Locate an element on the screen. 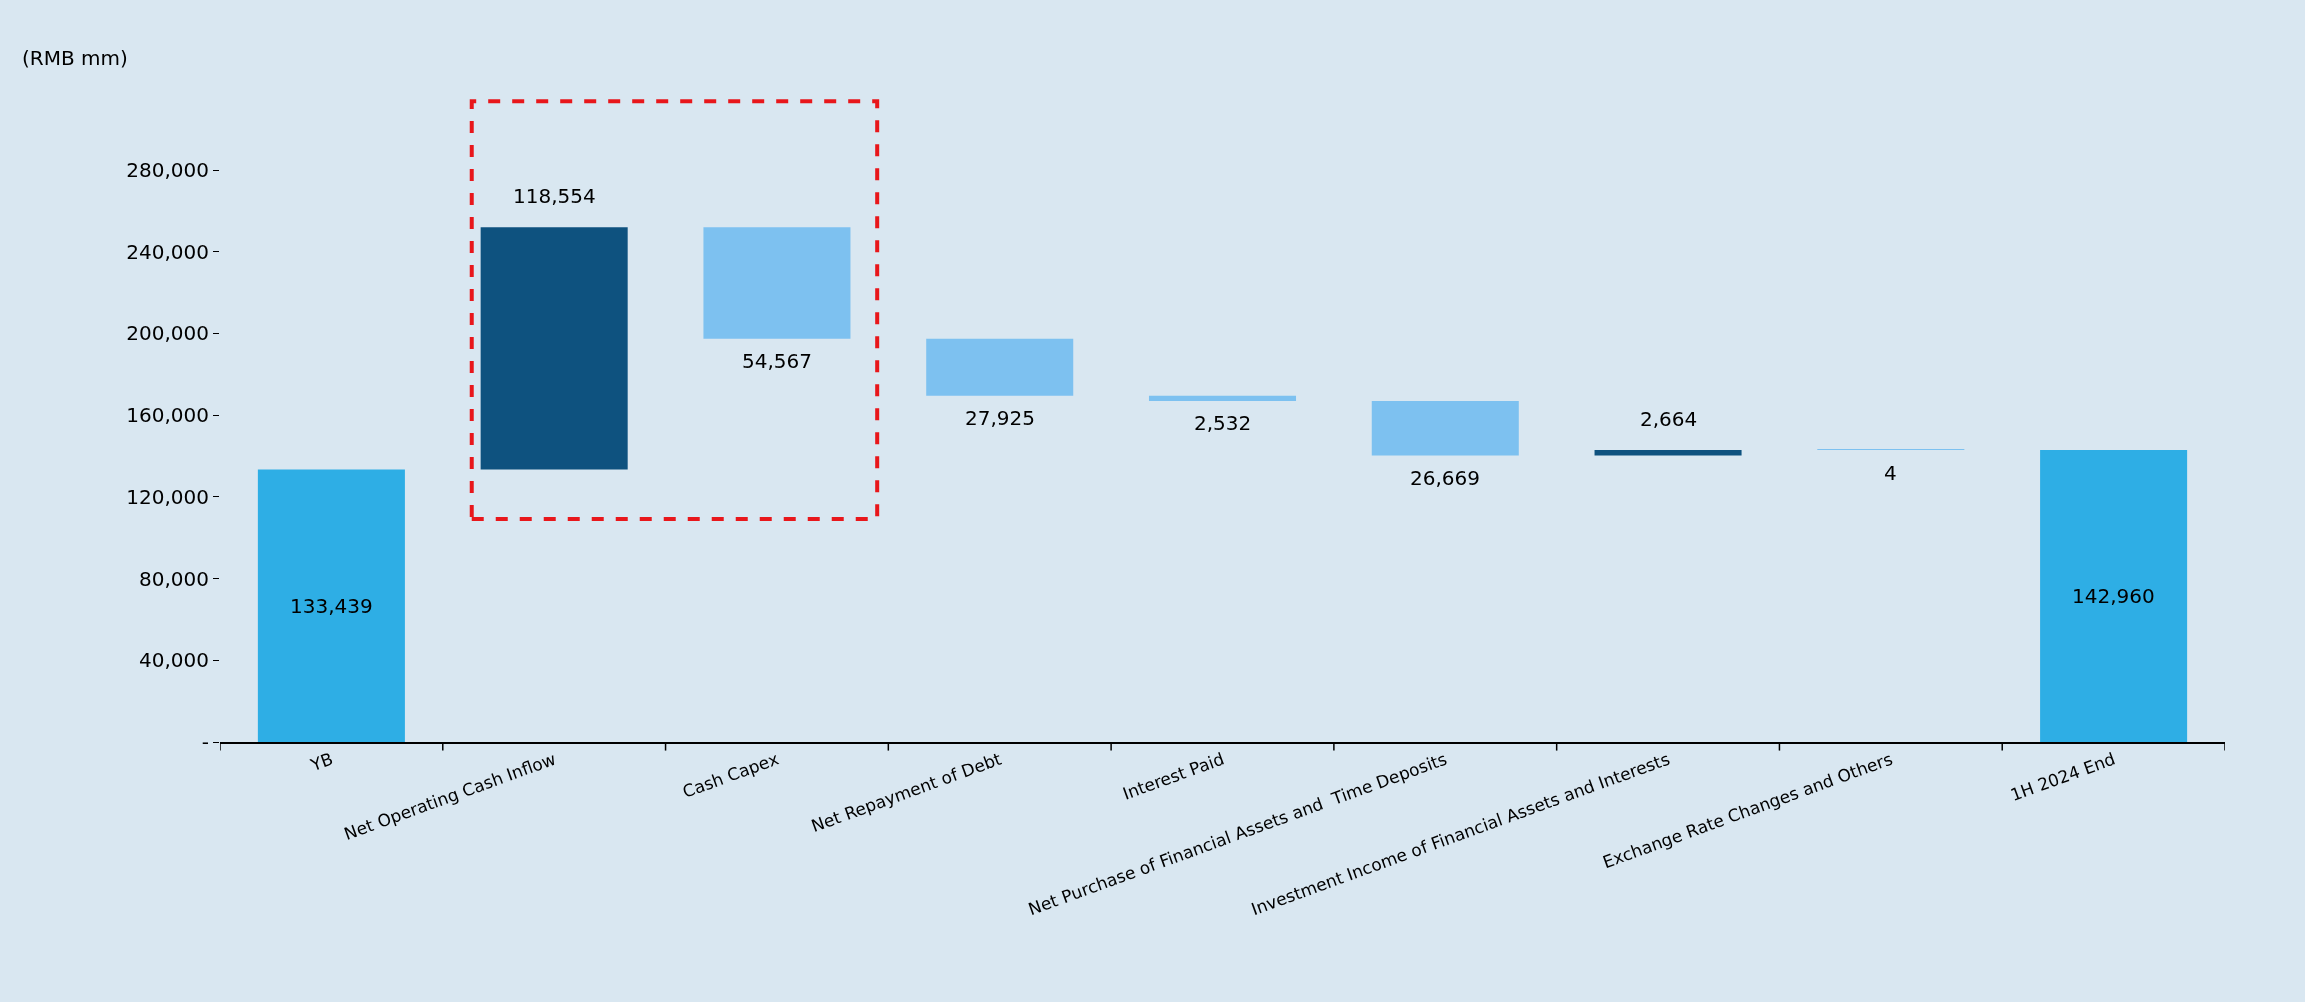 This screenshot has height=1002, width=2305. data-label: 2,532 is located at coordinates (1223, 423).